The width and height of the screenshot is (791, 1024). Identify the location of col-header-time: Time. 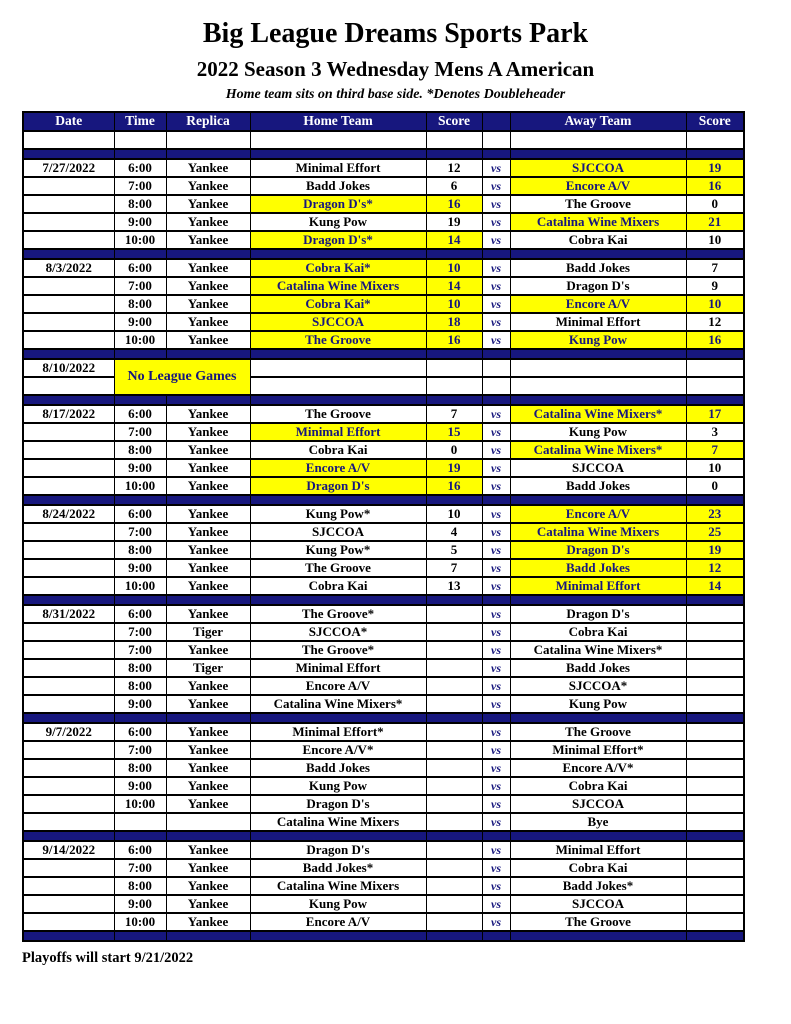
(140, 121).